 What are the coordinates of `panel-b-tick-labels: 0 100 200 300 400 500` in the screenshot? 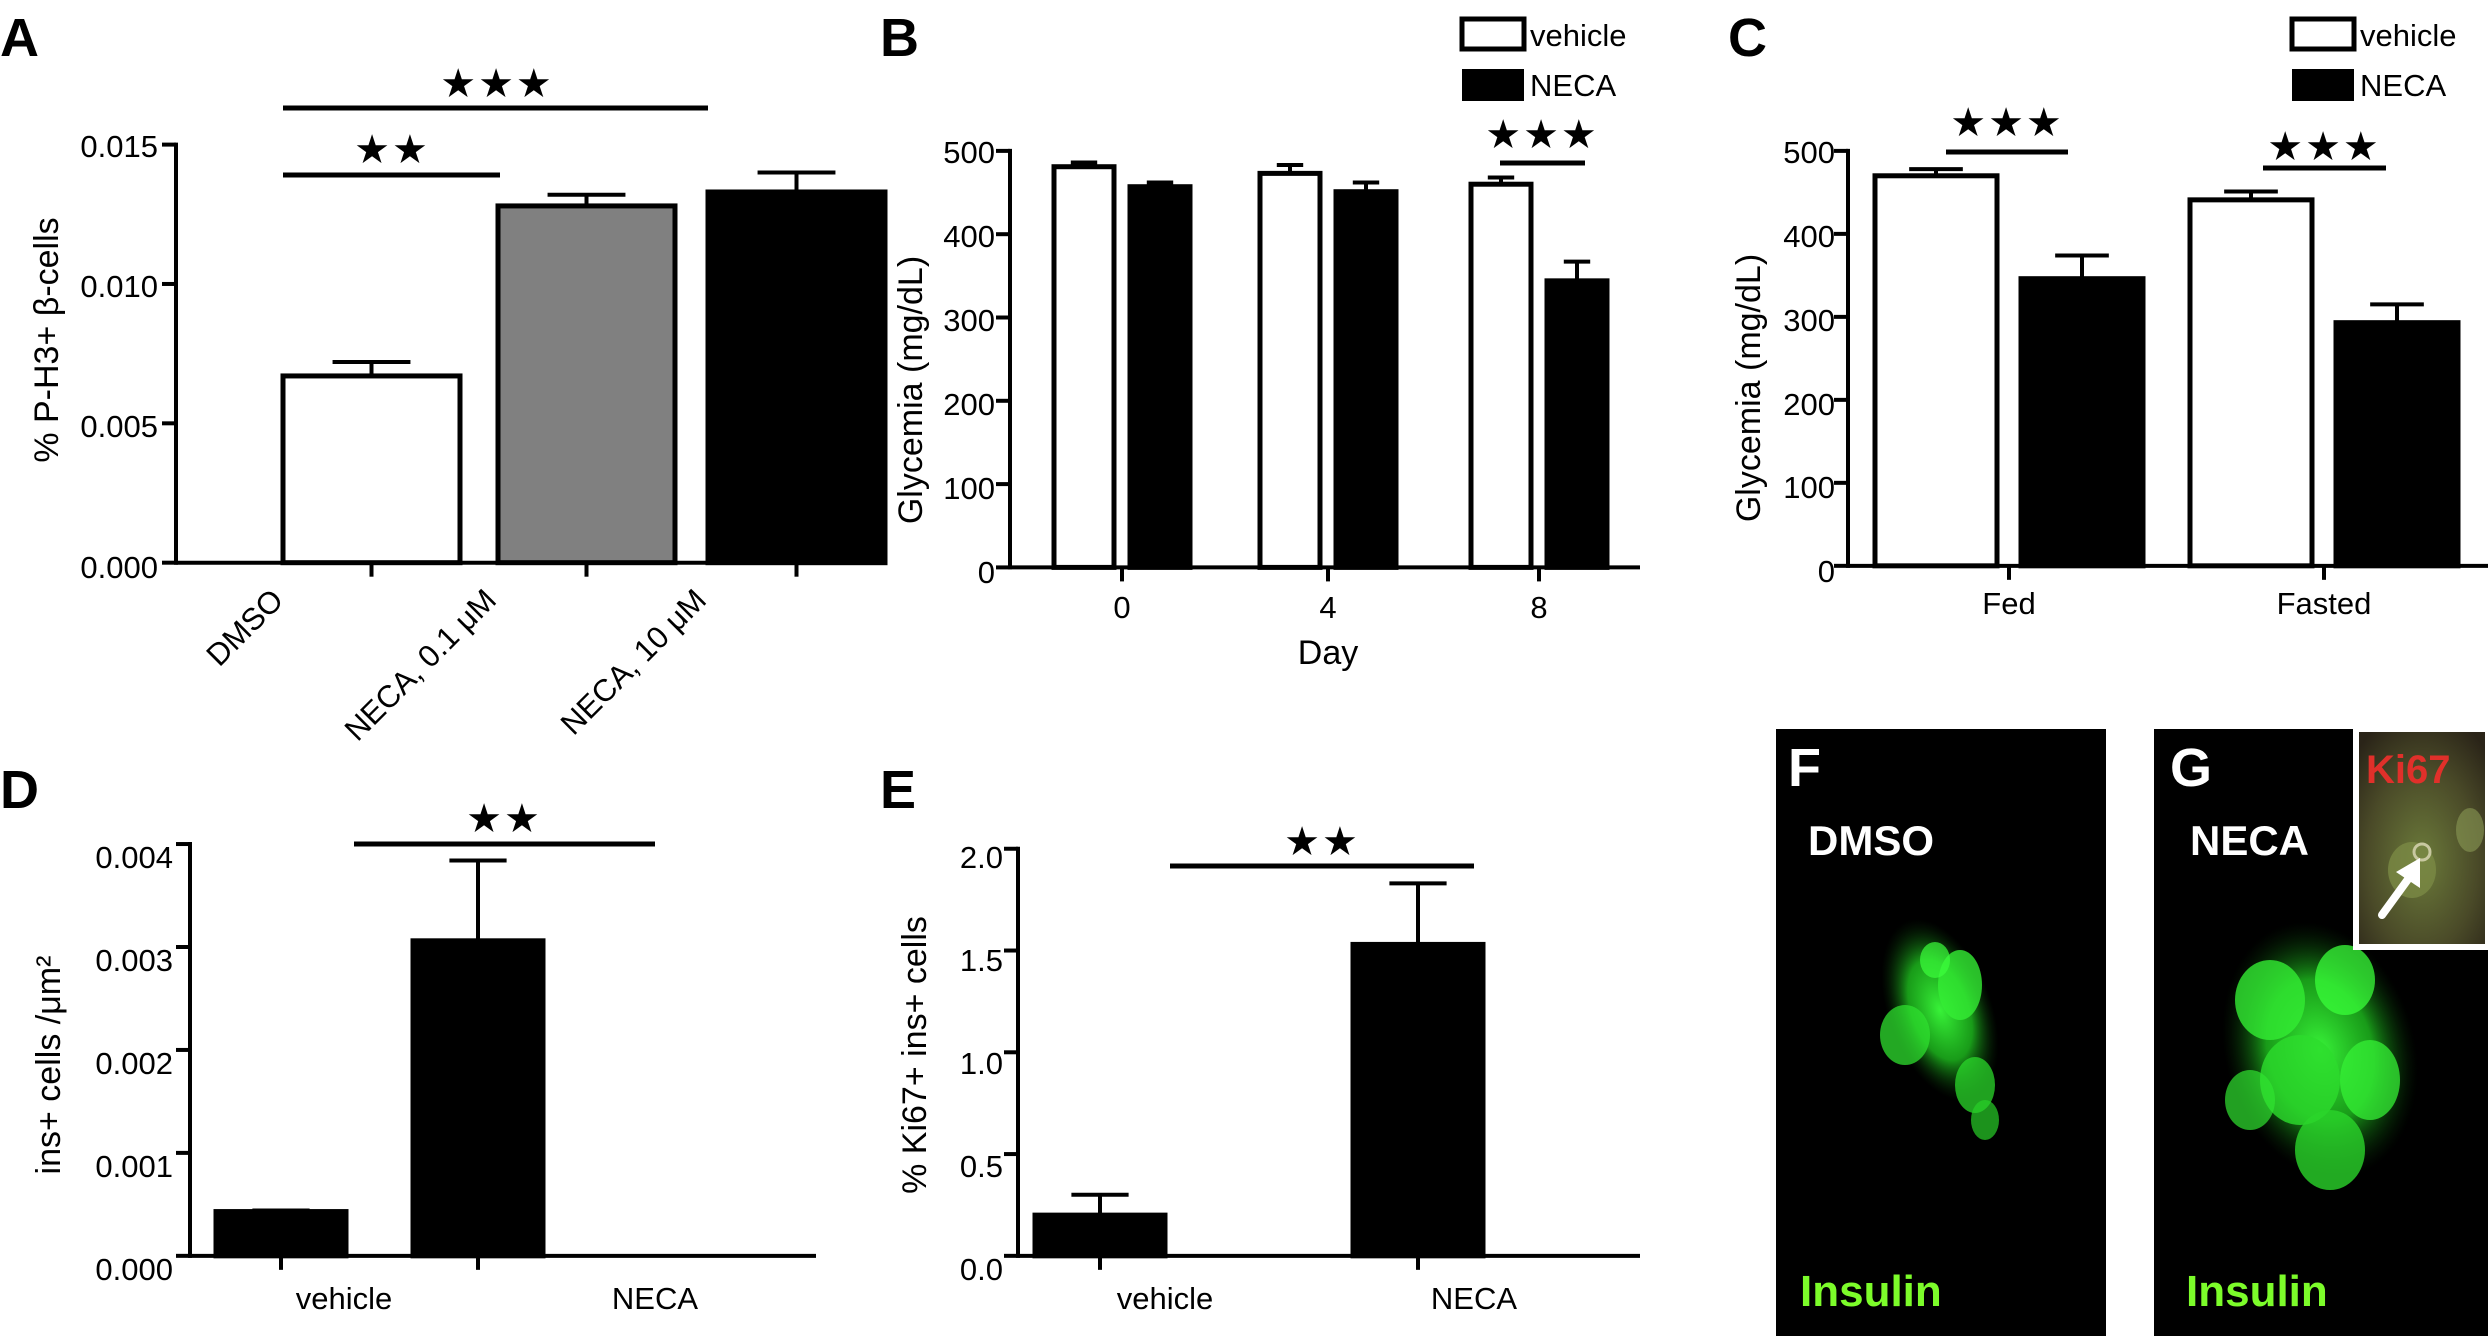 It's located at (969, 362).